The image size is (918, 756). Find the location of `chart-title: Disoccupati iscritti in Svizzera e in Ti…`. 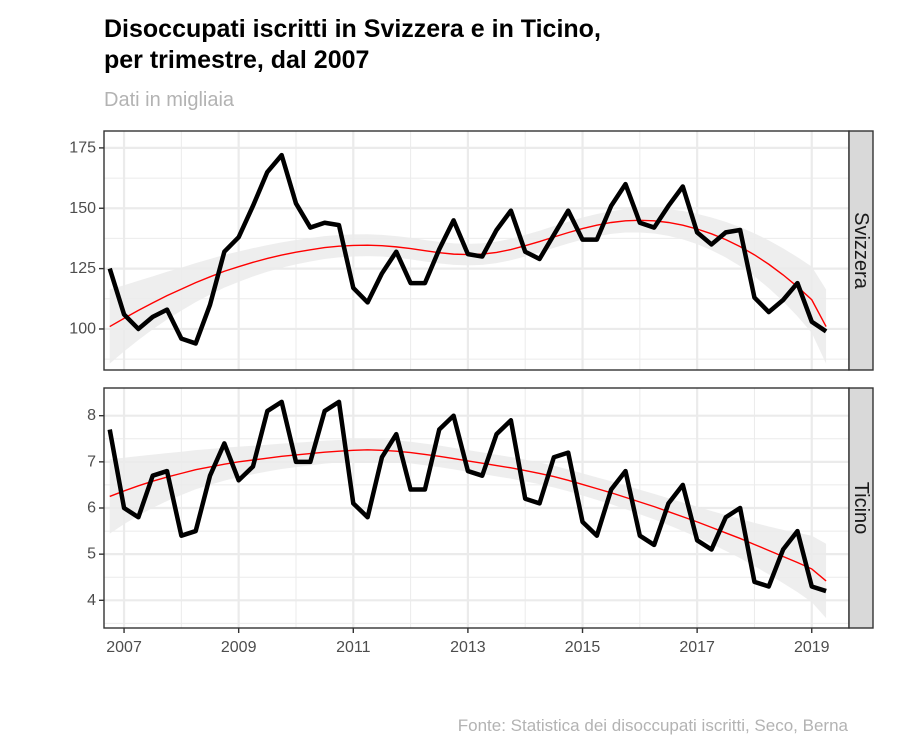

chart-title: Disoccupati iscritti in Svizzera e in Ti… is located at coordinates (494, 45).